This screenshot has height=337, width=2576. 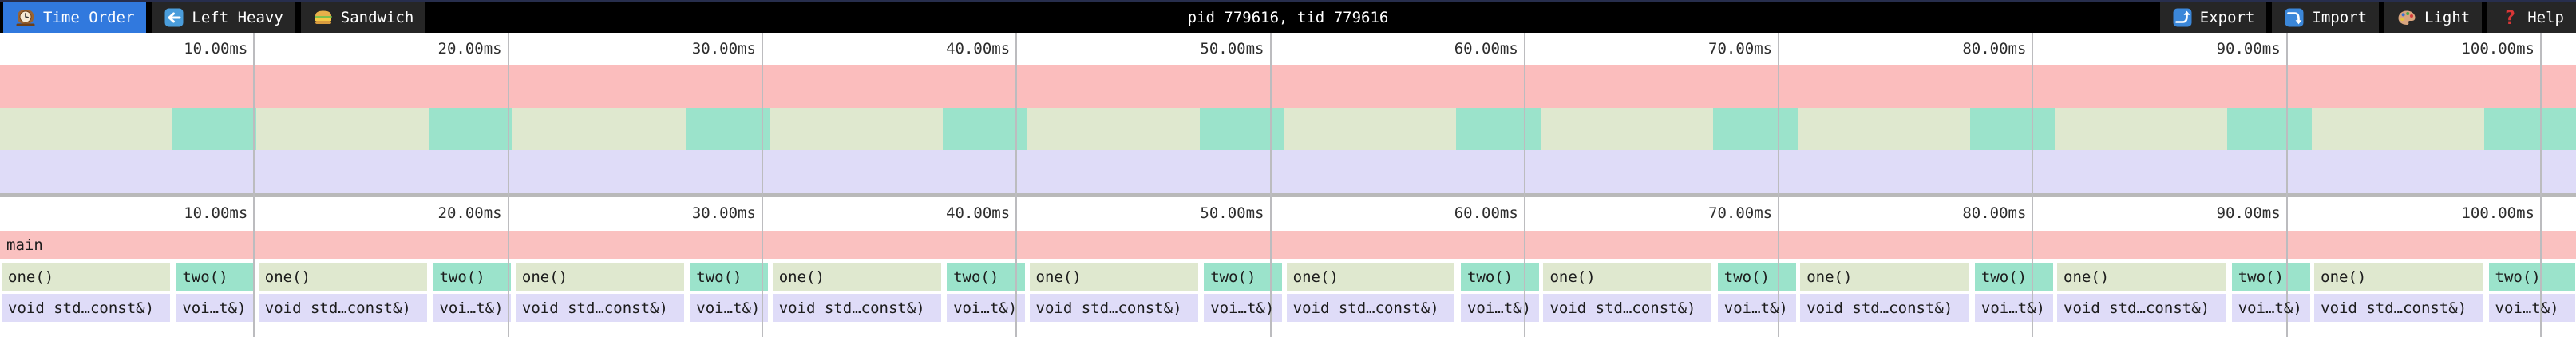 I want to click on tick-label-top: 30.00ms, so click(x=724, y=48).